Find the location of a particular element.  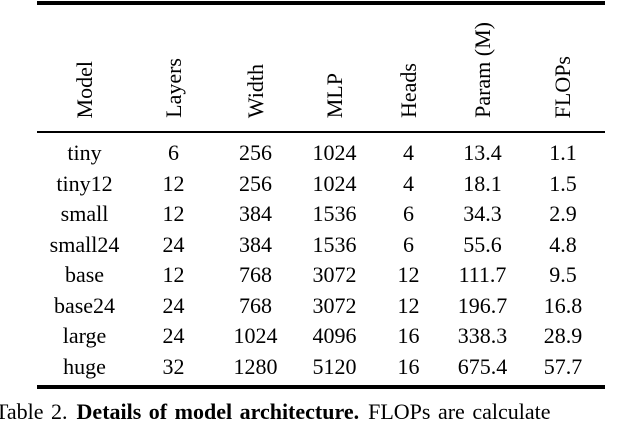

column-header-flops: FLOPs is located at coordinates (563, 68).